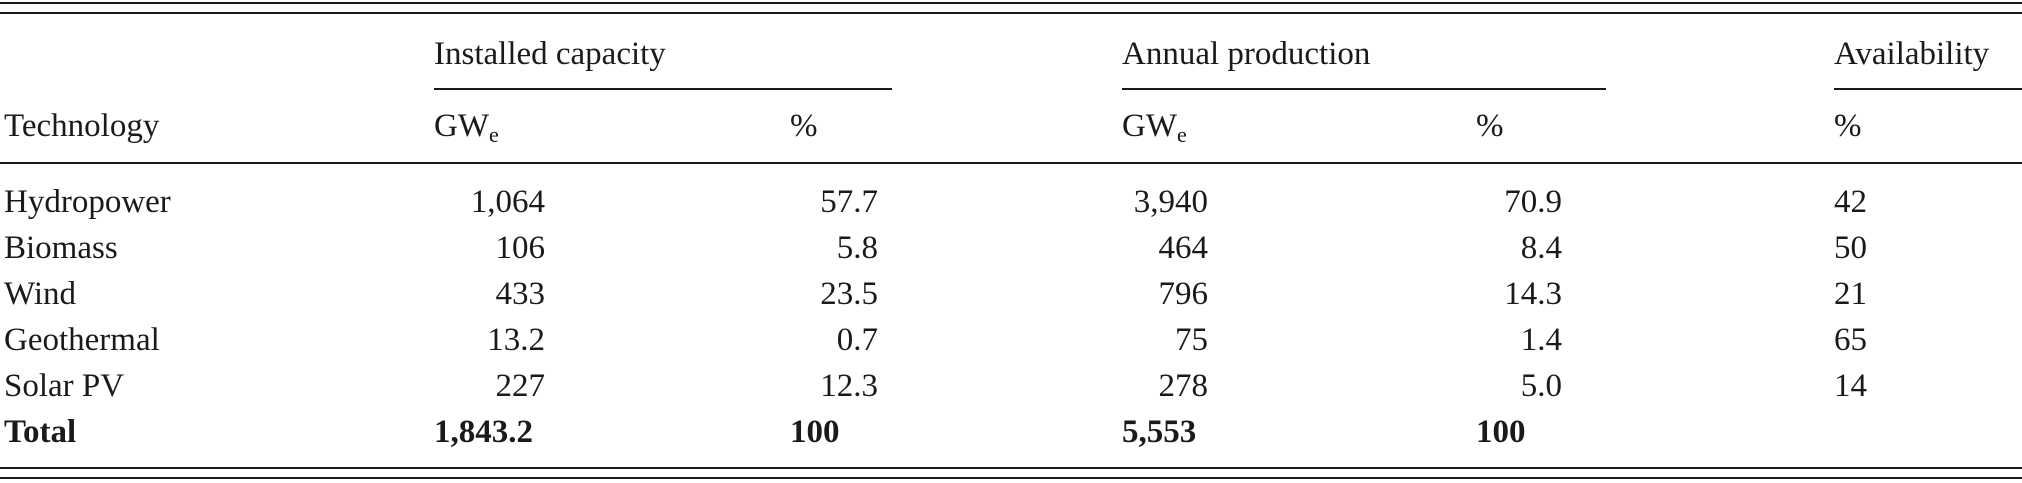  What do you see at coordinates (1364, 89) in the screenshot?
I see `group-underline-annual` at bounding box center [1364, 89].